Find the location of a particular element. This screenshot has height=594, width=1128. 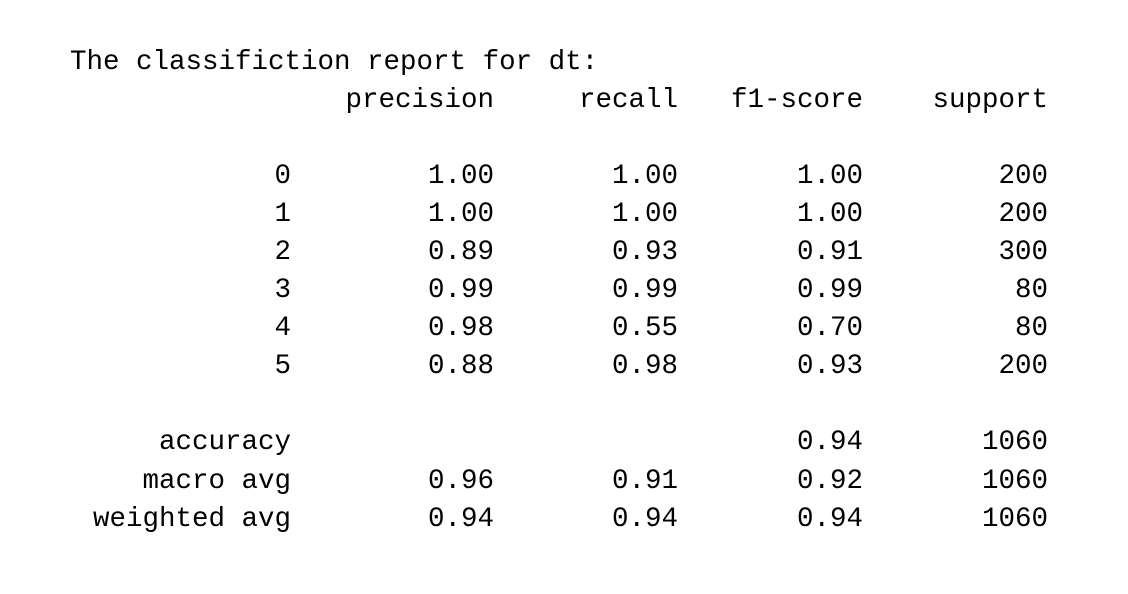

row-recall: 0.93 is located at coordinates (644, 252).